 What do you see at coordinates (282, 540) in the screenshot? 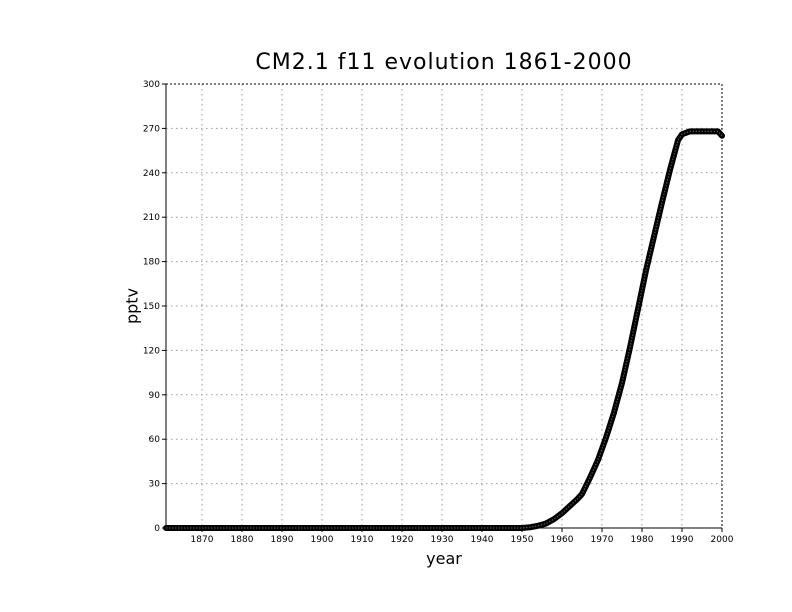
I see `x-tick-label: 1890` at bounding box center [282, 540].